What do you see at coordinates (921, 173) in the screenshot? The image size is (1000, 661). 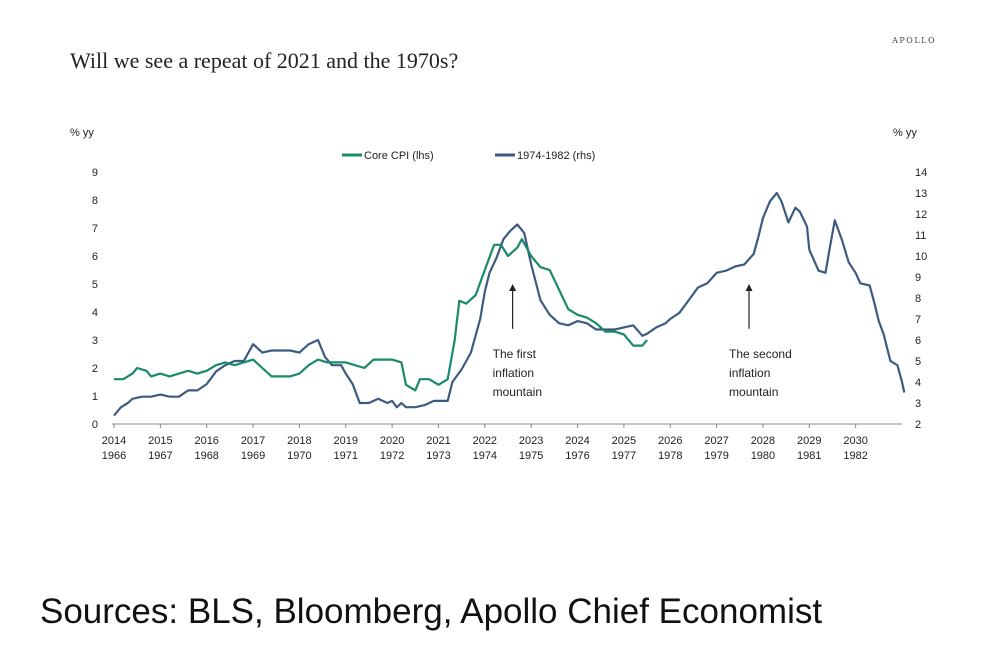 I see `right-tick-label: 14` at bounding box center [921, 173].